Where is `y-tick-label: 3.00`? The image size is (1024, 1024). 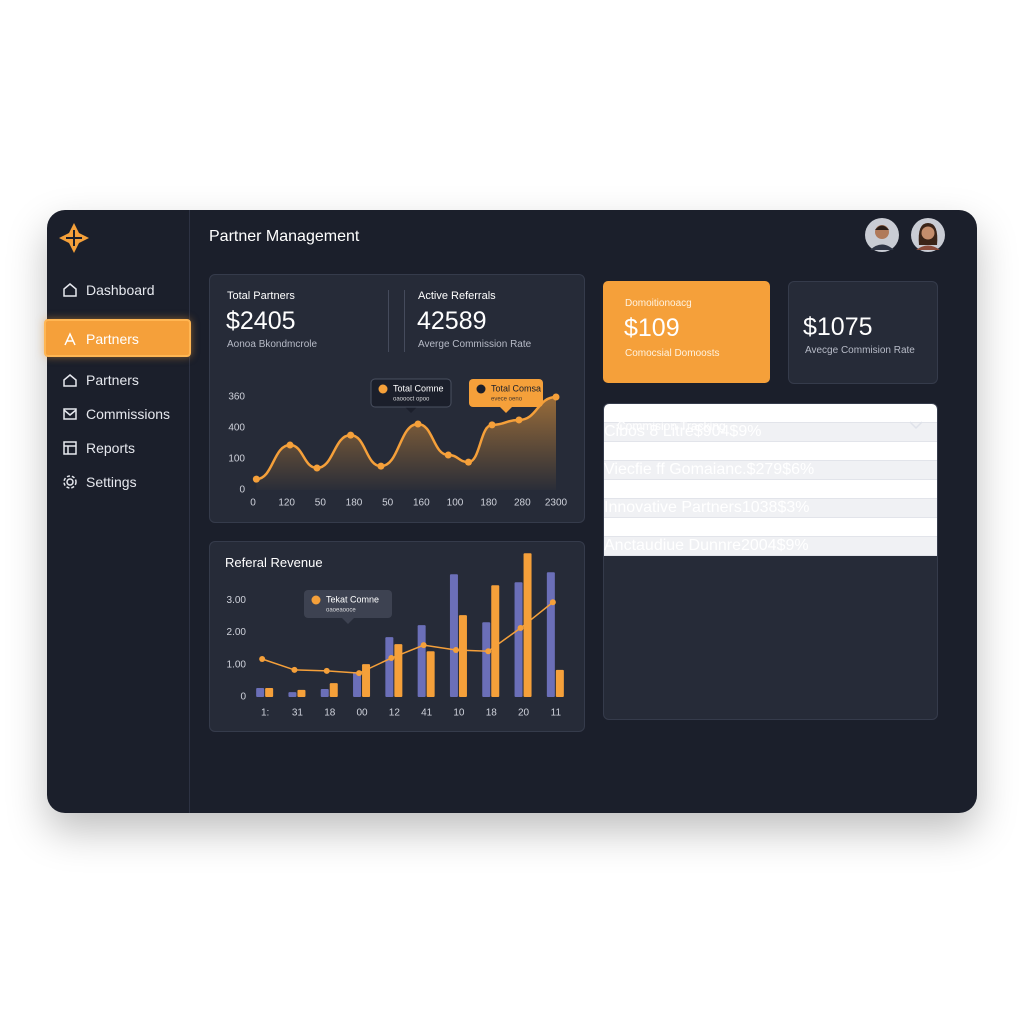 y-tick-label: 3.00 is located at coordinates (237, 600).